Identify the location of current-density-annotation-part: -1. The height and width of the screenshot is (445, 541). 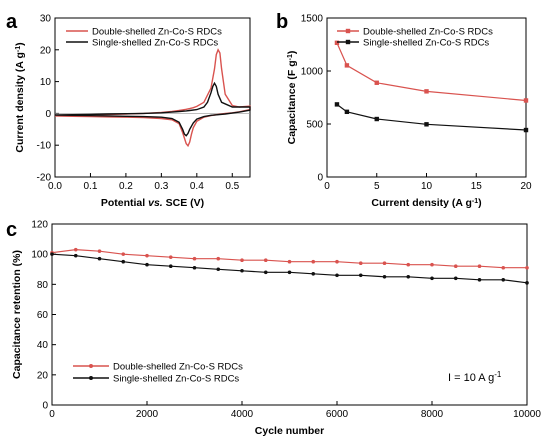
(498, 374).